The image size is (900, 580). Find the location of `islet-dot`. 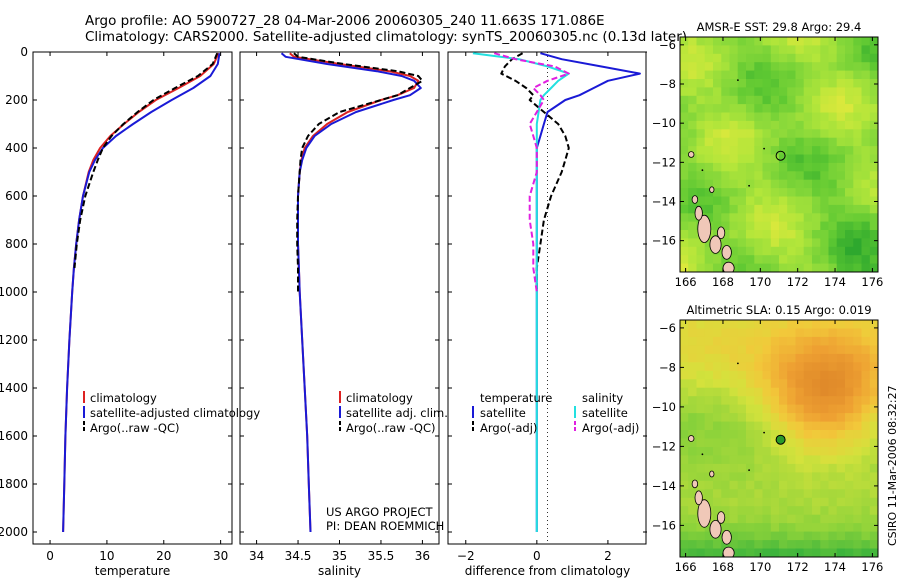

islet-dot is located at coordinates (764, 148).